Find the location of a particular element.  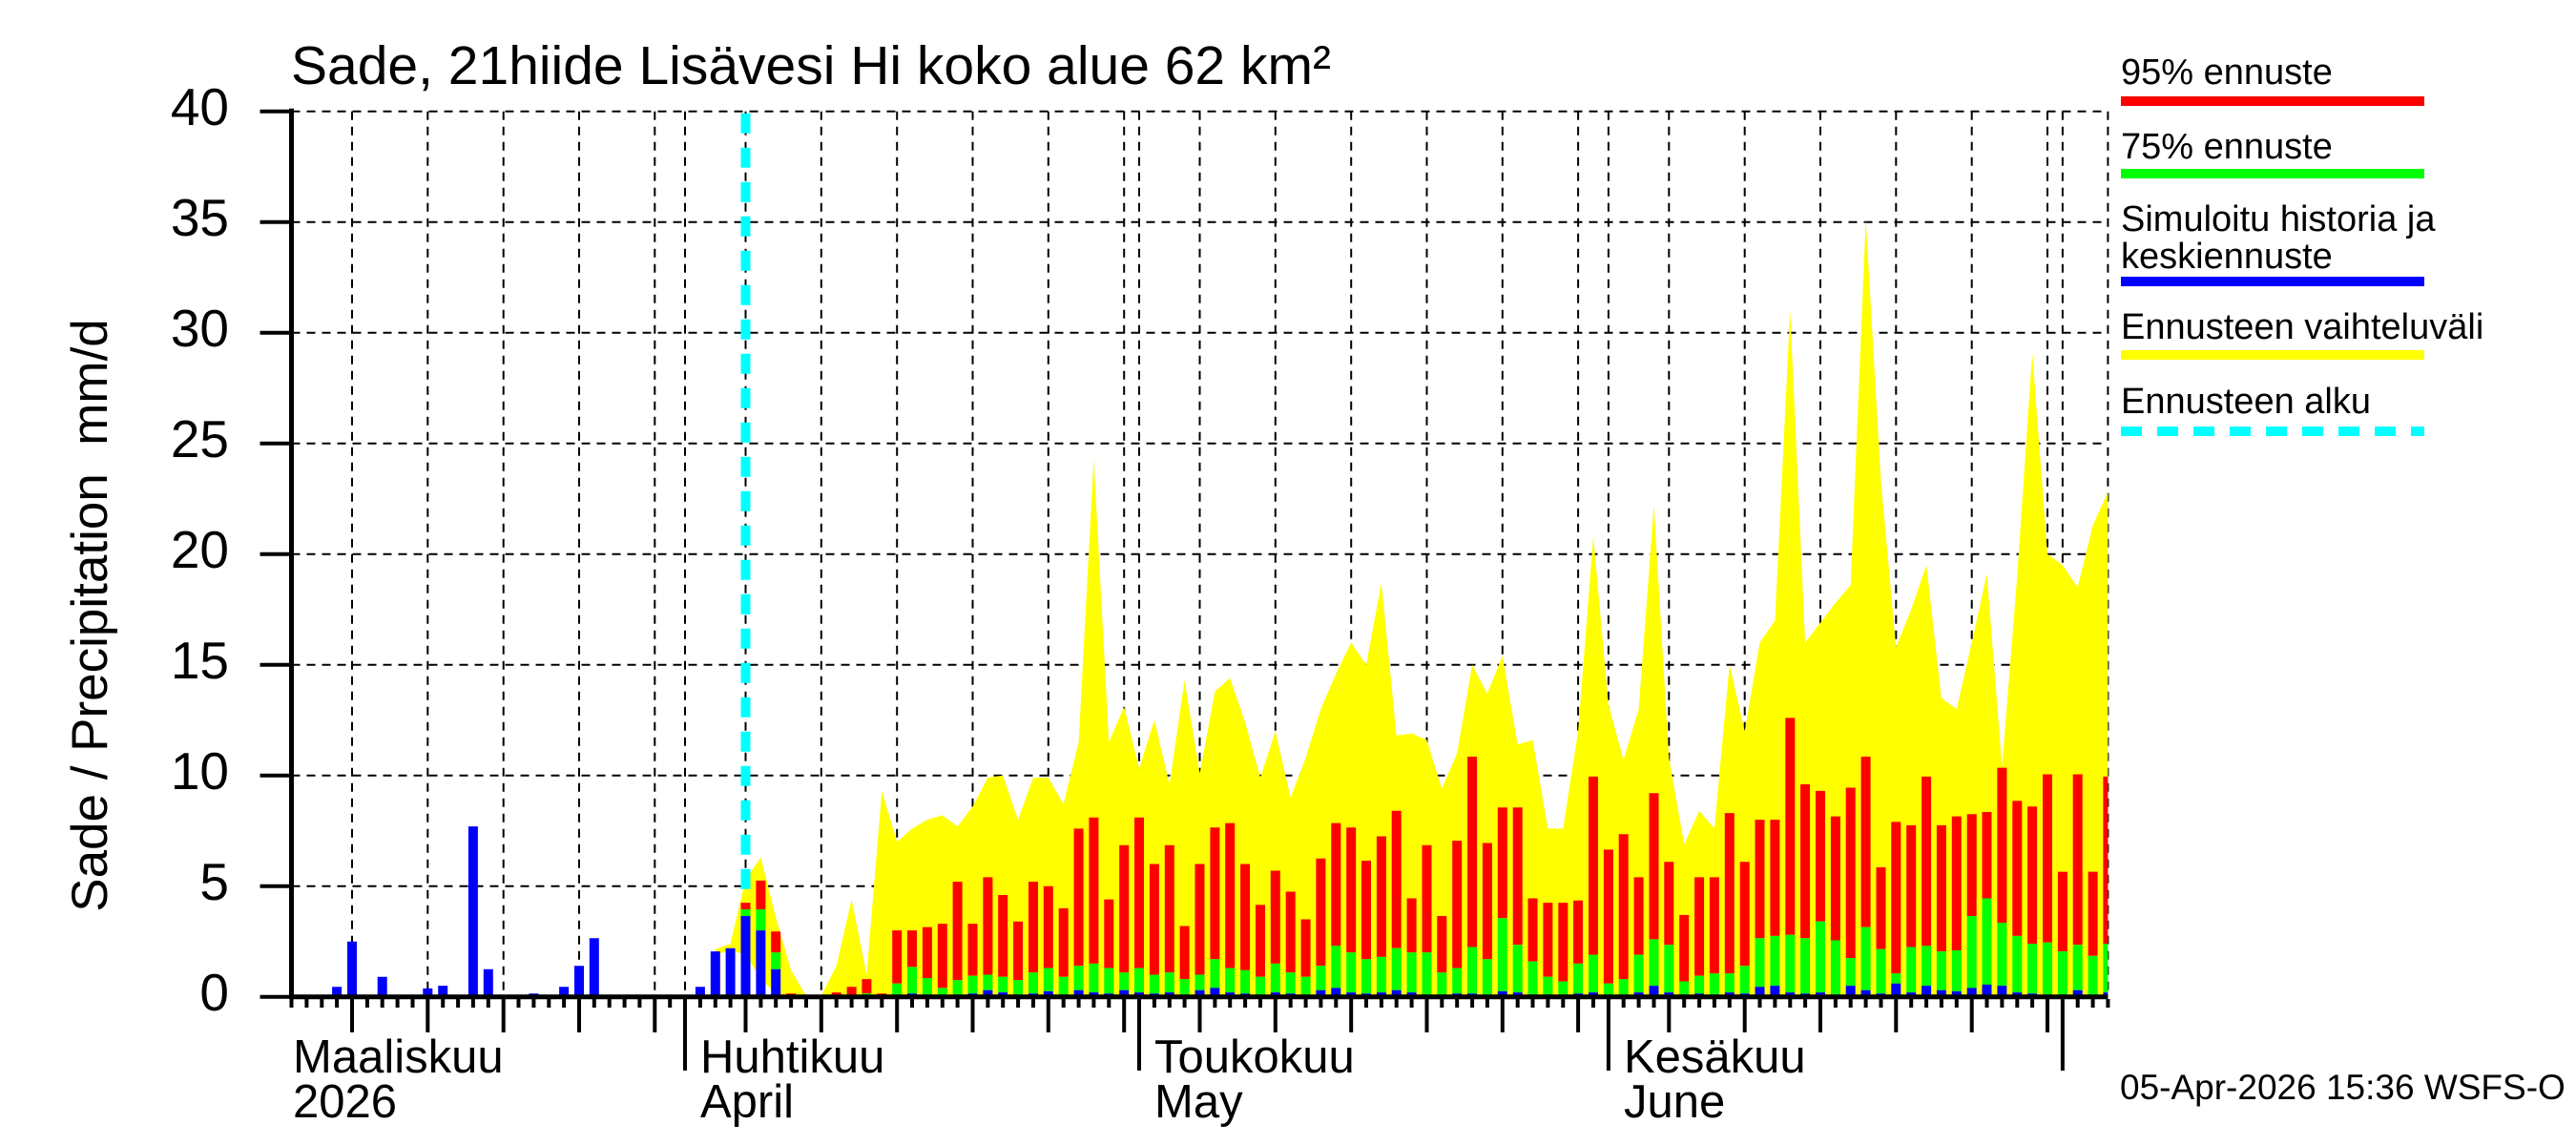

svg-text: Simuloitu historia ja is located at coordinates (2278, 219).